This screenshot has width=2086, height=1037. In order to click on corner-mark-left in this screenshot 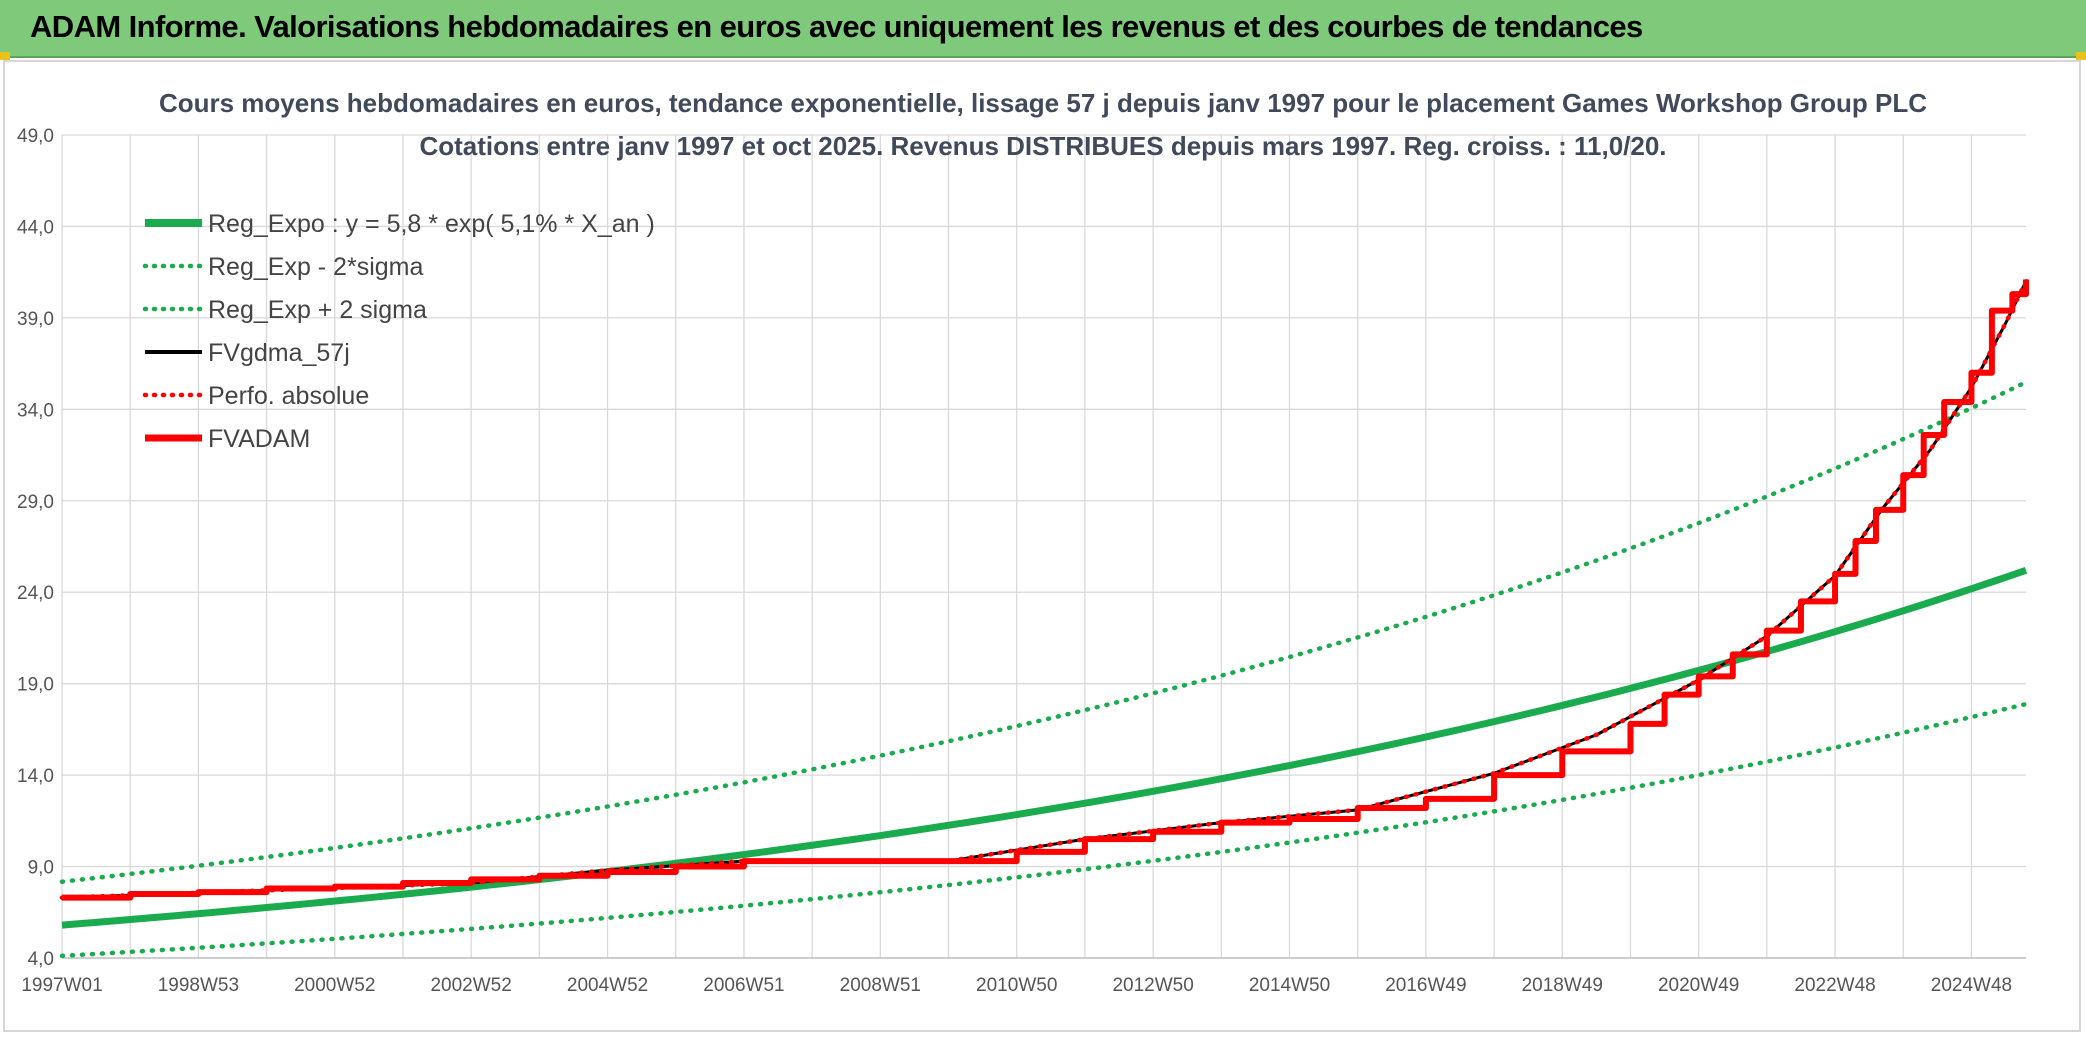, I will do `click(5, 56)`.